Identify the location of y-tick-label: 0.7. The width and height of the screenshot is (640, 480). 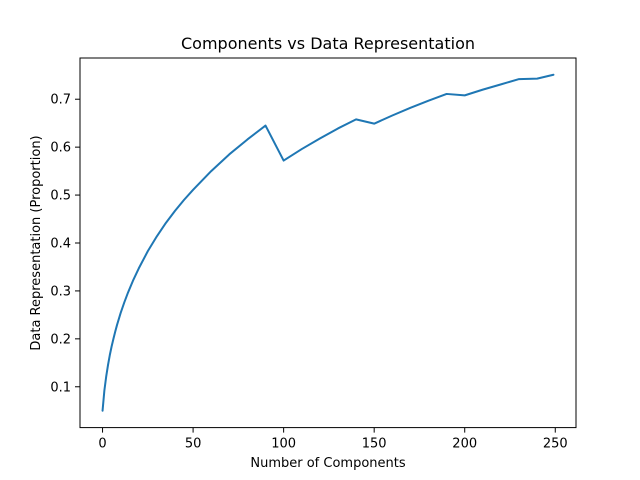
(60, 100).